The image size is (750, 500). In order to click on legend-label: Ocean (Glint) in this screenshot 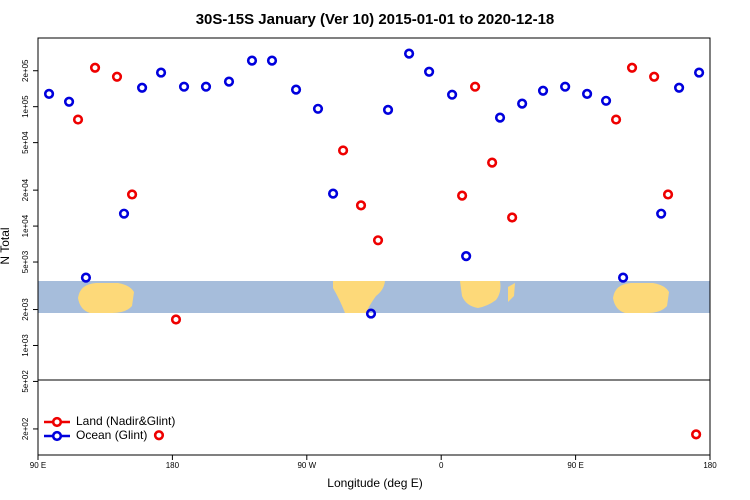, I will do `click(111, 435)`.